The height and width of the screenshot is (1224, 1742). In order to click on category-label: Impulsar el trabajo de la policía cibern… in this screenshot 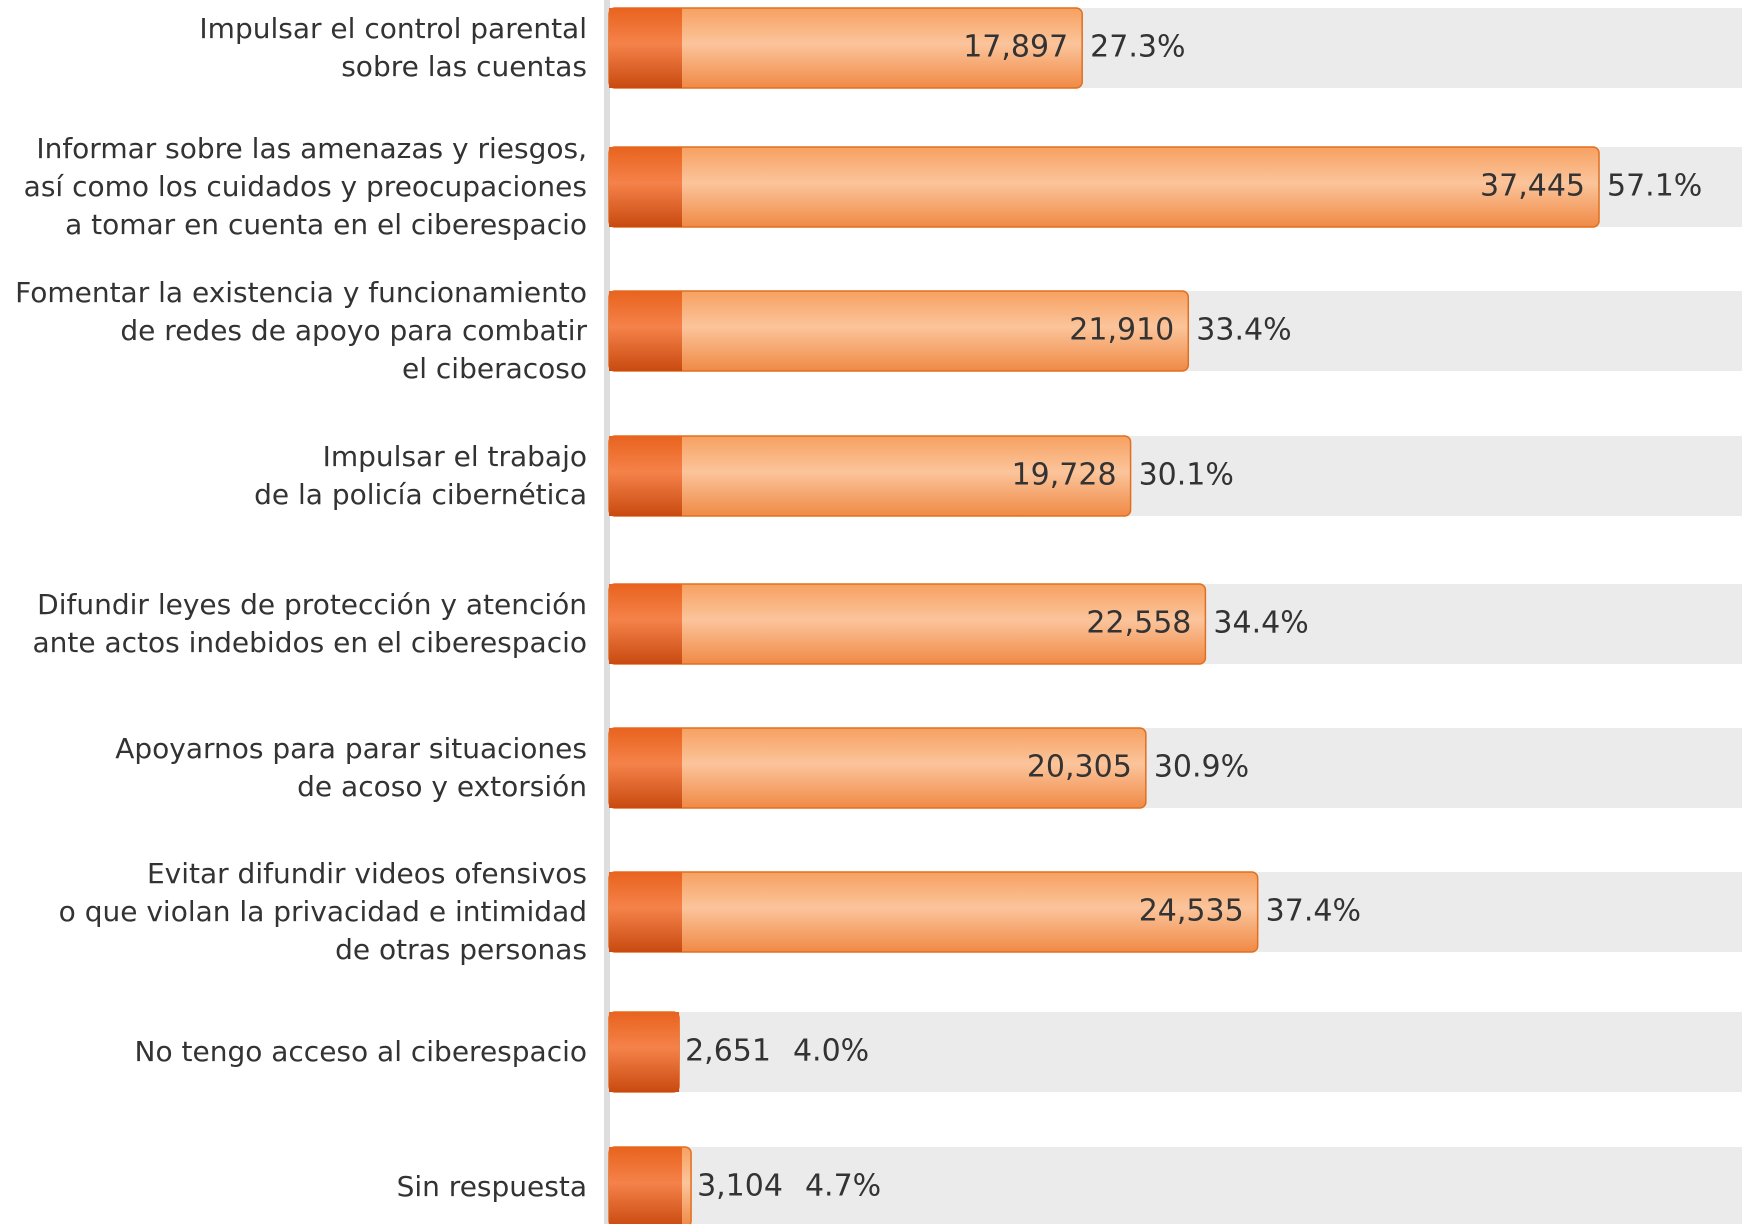, I will do `click(420, 475)`.